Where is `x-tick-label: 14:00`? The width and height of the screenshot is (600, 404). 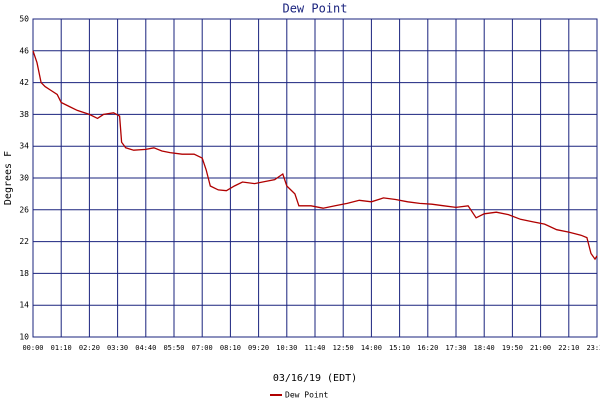
x-tick-label: 14:00 is located at coordinates (371, 348).